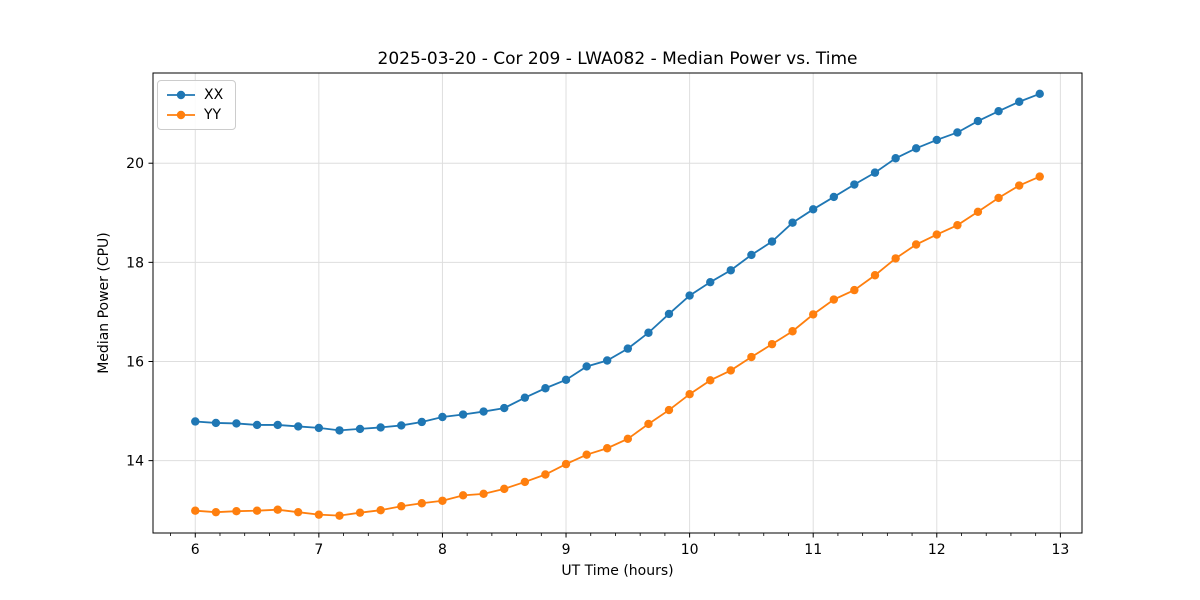 The image size is (1200, 600). Describe the element at coordinates (135, 362) in the screenshot. I see `y-tick-label: 16` at that location.